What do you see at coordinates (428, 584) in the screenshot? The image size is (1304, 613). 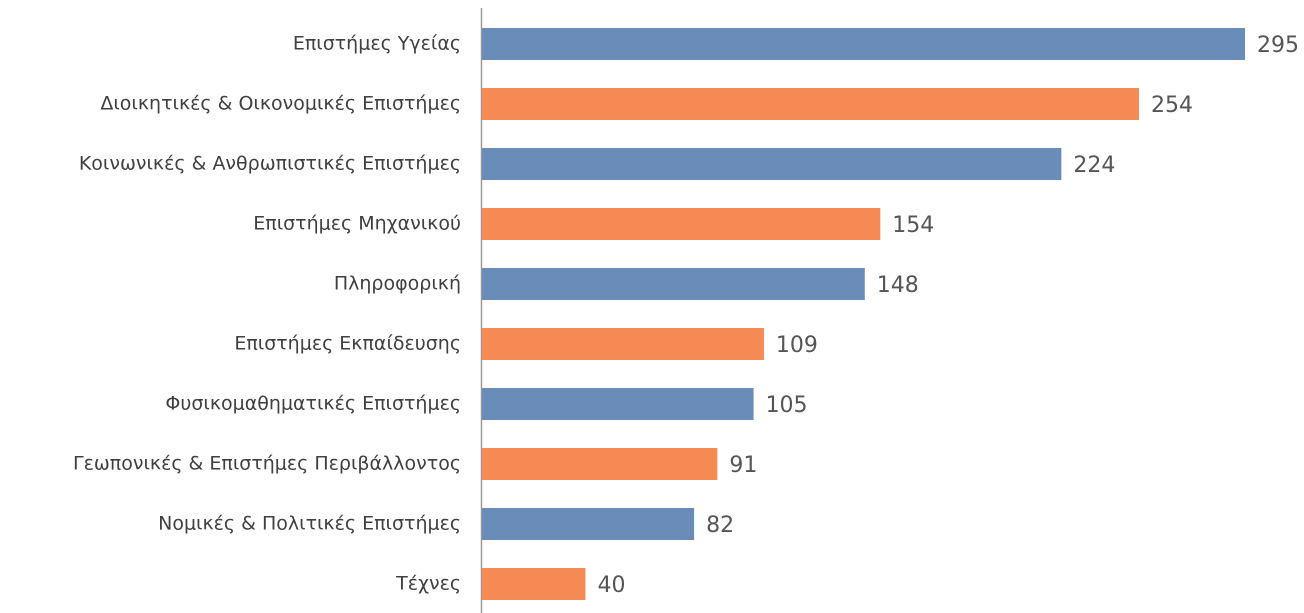 I see `category-label: Τέχνες` at bounding box center [428, 584].